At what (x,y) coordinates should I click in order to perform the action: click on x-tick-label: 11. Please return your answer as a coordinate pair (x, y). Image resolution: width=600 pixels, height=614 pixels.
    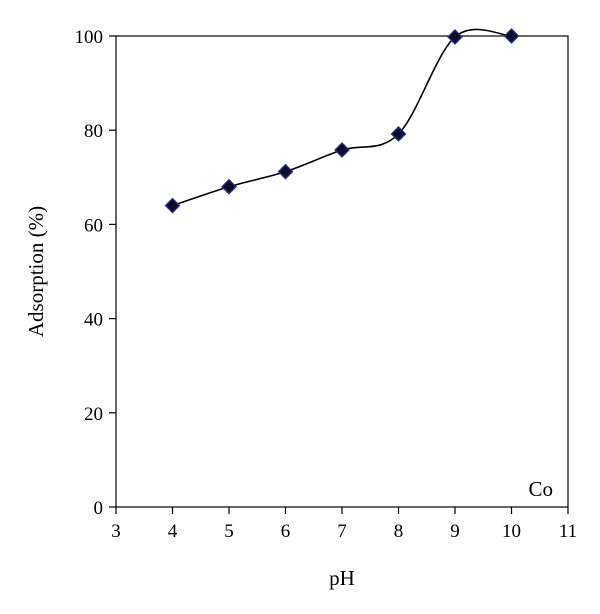
    Looking at the image, I should click on (568, 531).